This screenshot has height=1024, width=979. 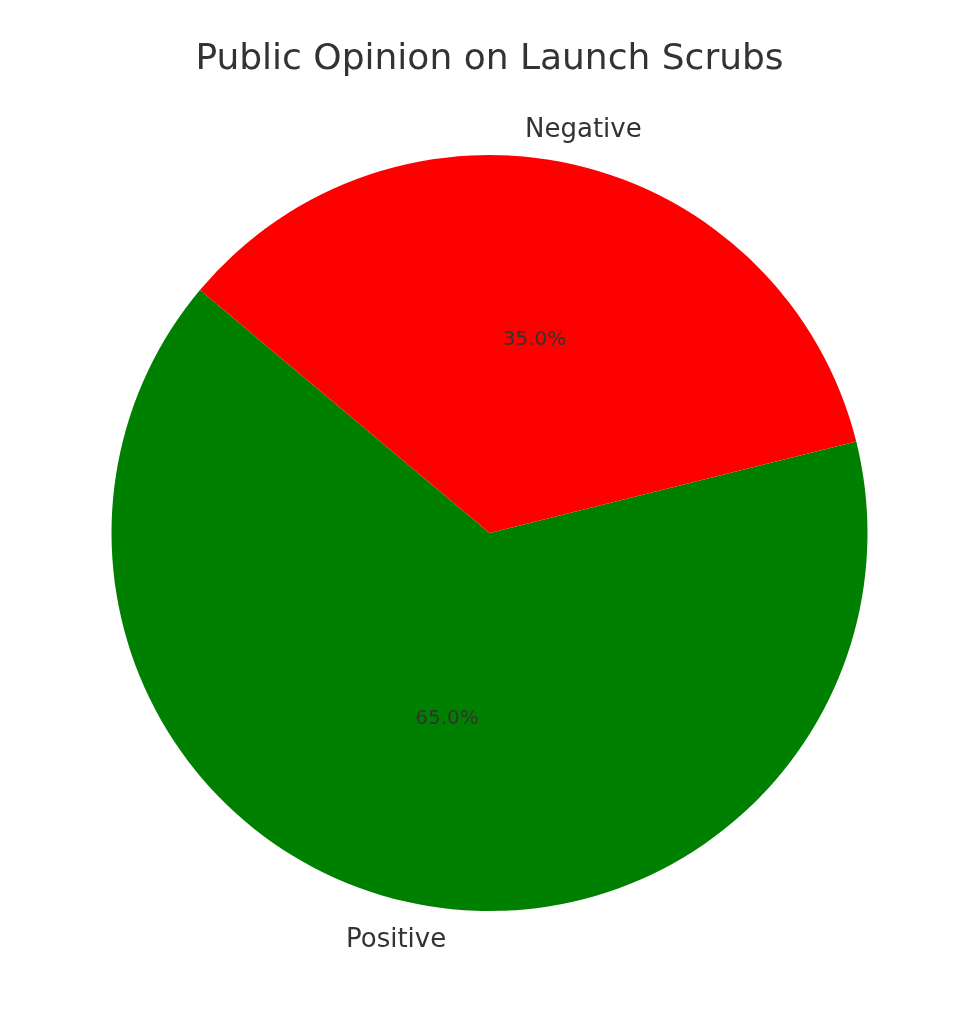 What do you see at coordinates (396, 938) in the screenshot?
I see `slice-label: Positive` at bounding box center [396, 938].